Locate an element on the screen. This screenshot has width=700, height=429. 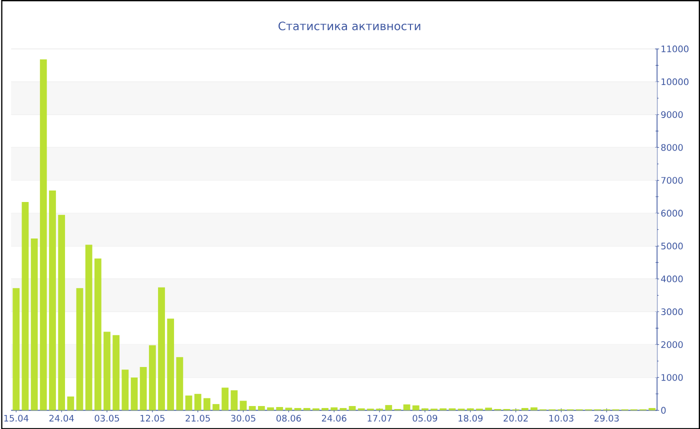
x-tick-label: 17.07 is located at coordinates (380, 418).